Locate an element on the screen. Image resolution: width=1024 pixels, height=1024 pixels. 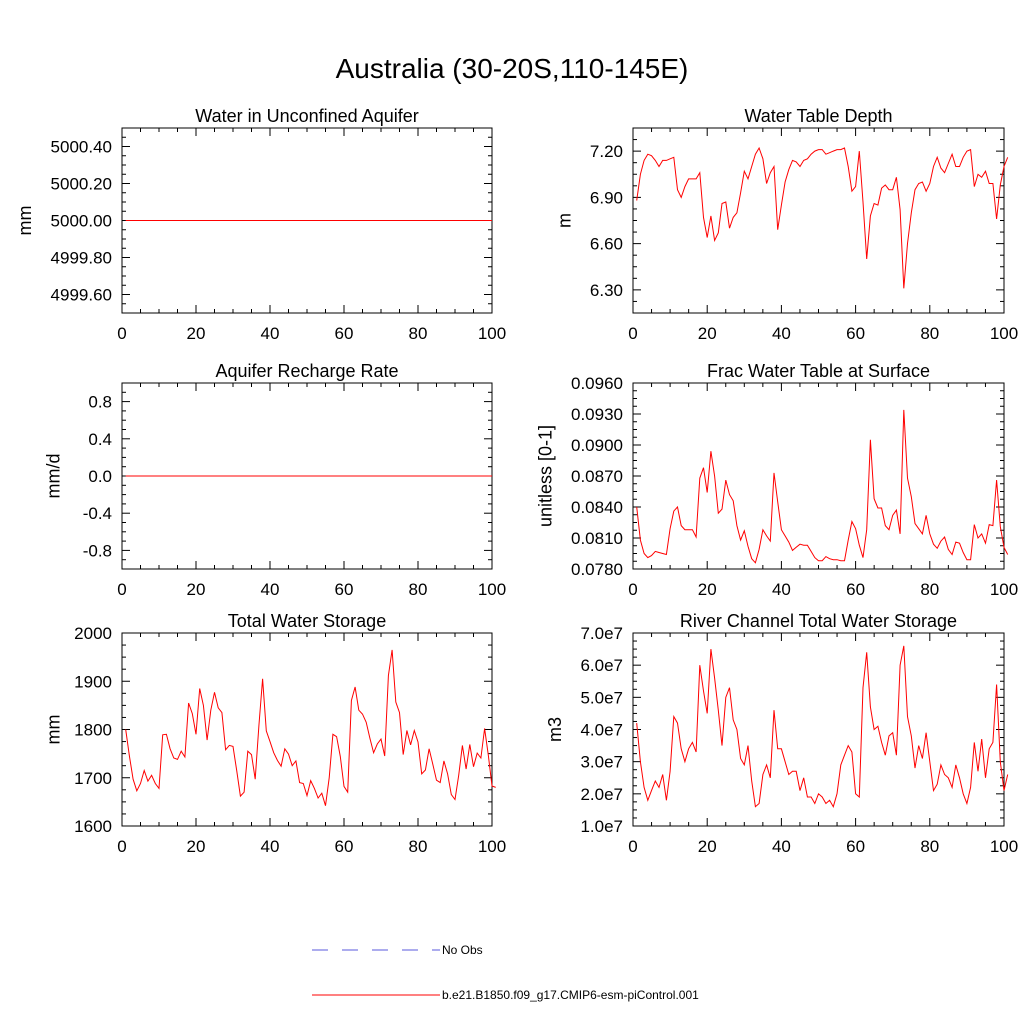
y-tick-label: 0.0930 is located at coordinates (597, 414).